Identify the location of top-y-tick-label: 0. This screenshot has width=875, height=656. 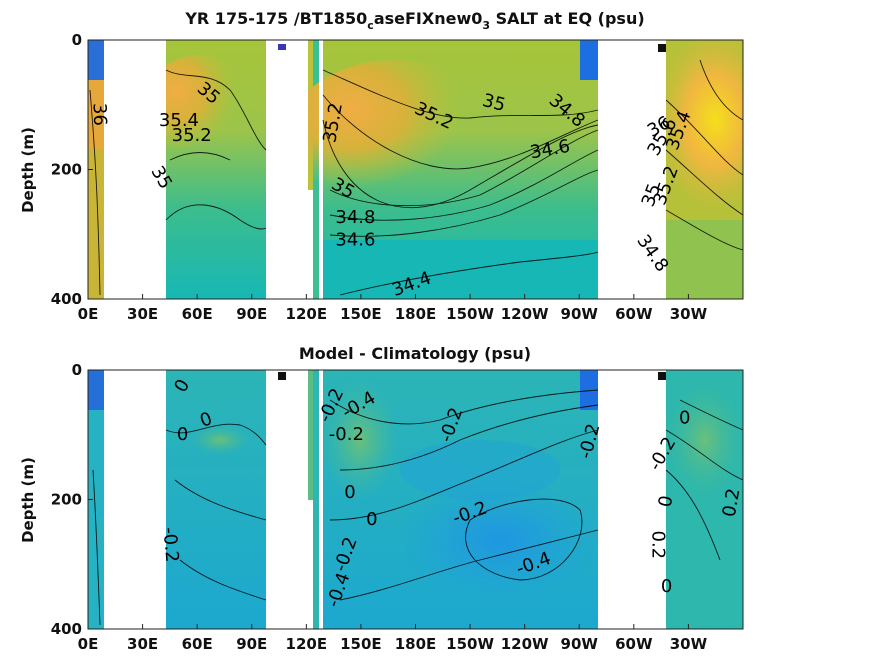
(77, 40).